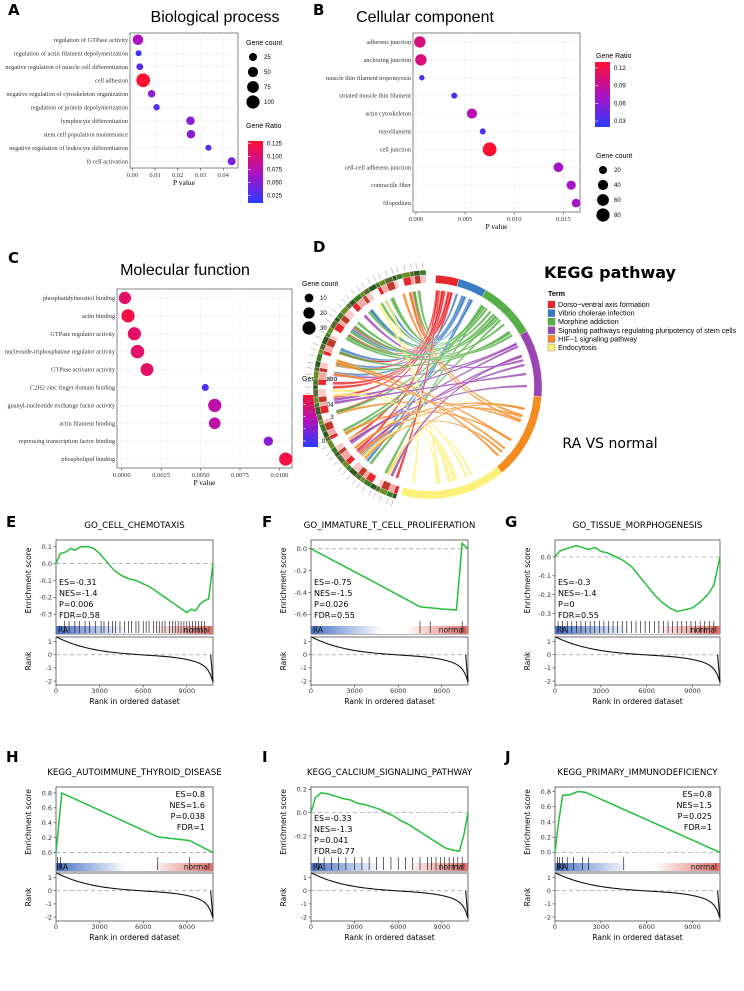  Describe the element at coordinates (240, 475) in the screenshot. I see `x-tick-label: 0.0075` at that location.